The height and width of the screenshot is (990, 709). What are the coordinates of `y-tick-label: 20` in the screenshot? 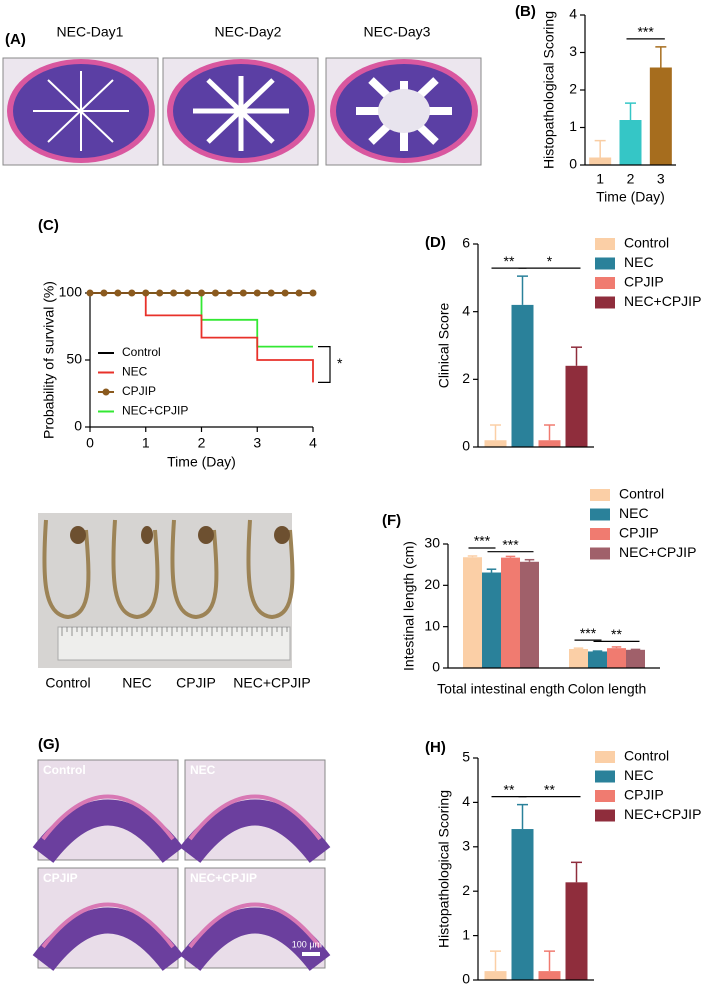 It's located at (432, 584).